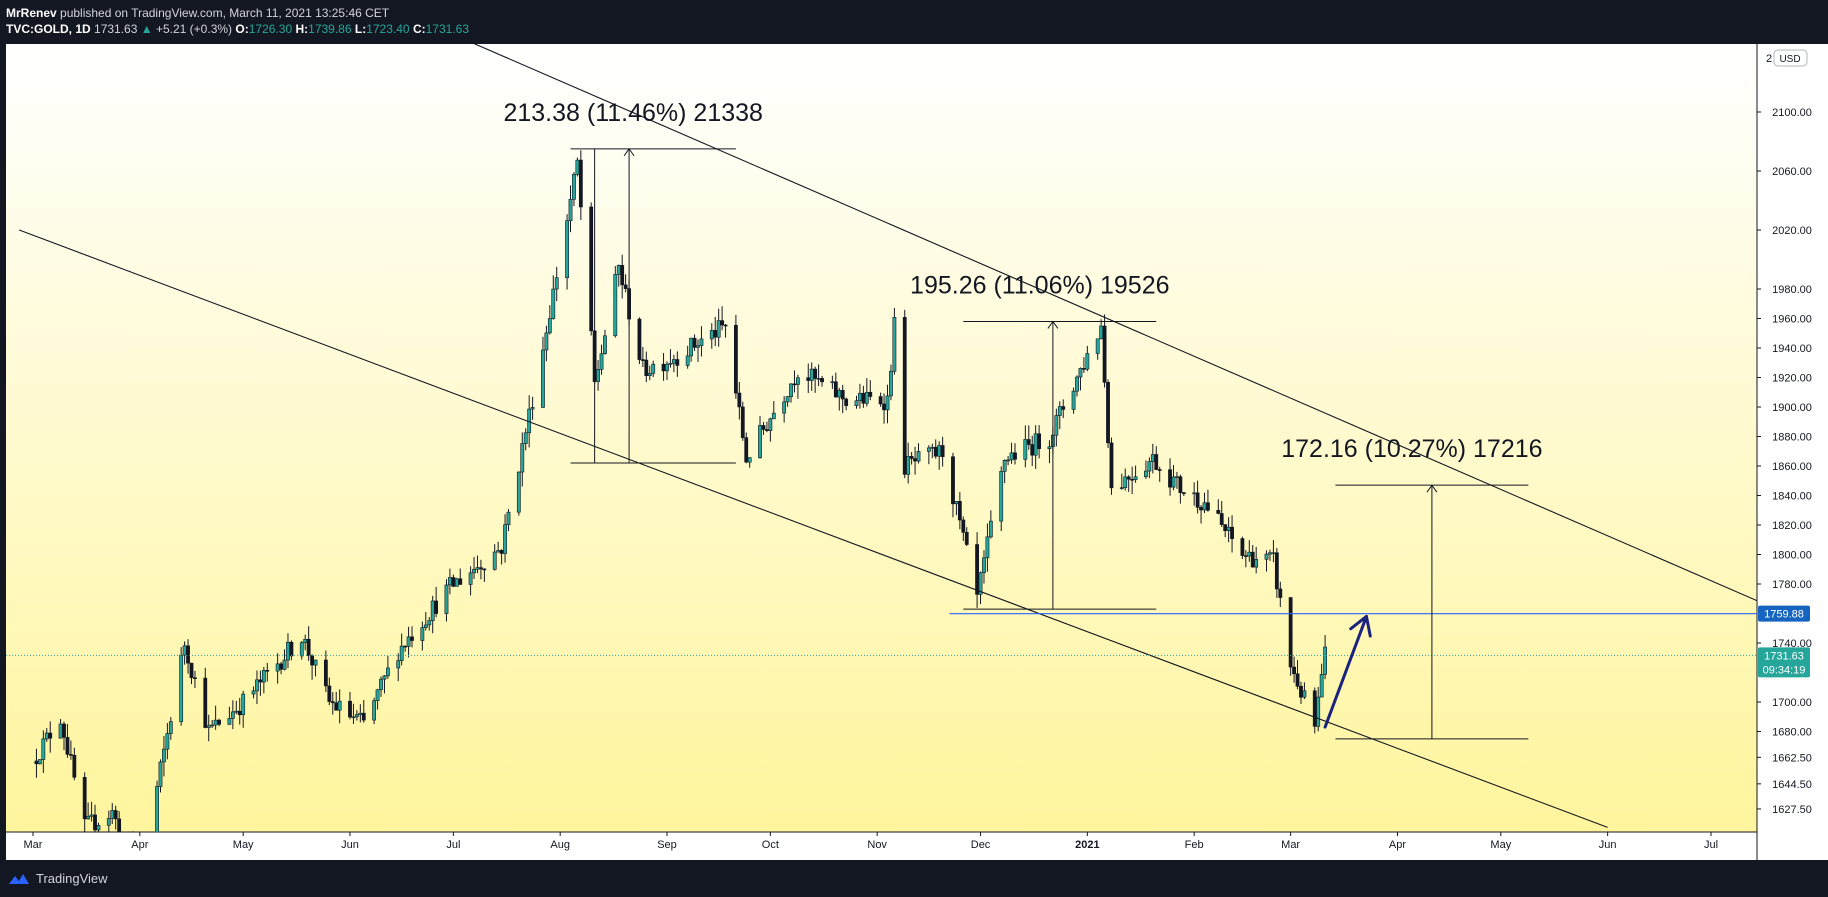  Describe the element at coordinates (1769, 59) in the screenshot. I see `price-tick-label-partial: 2` at that location.